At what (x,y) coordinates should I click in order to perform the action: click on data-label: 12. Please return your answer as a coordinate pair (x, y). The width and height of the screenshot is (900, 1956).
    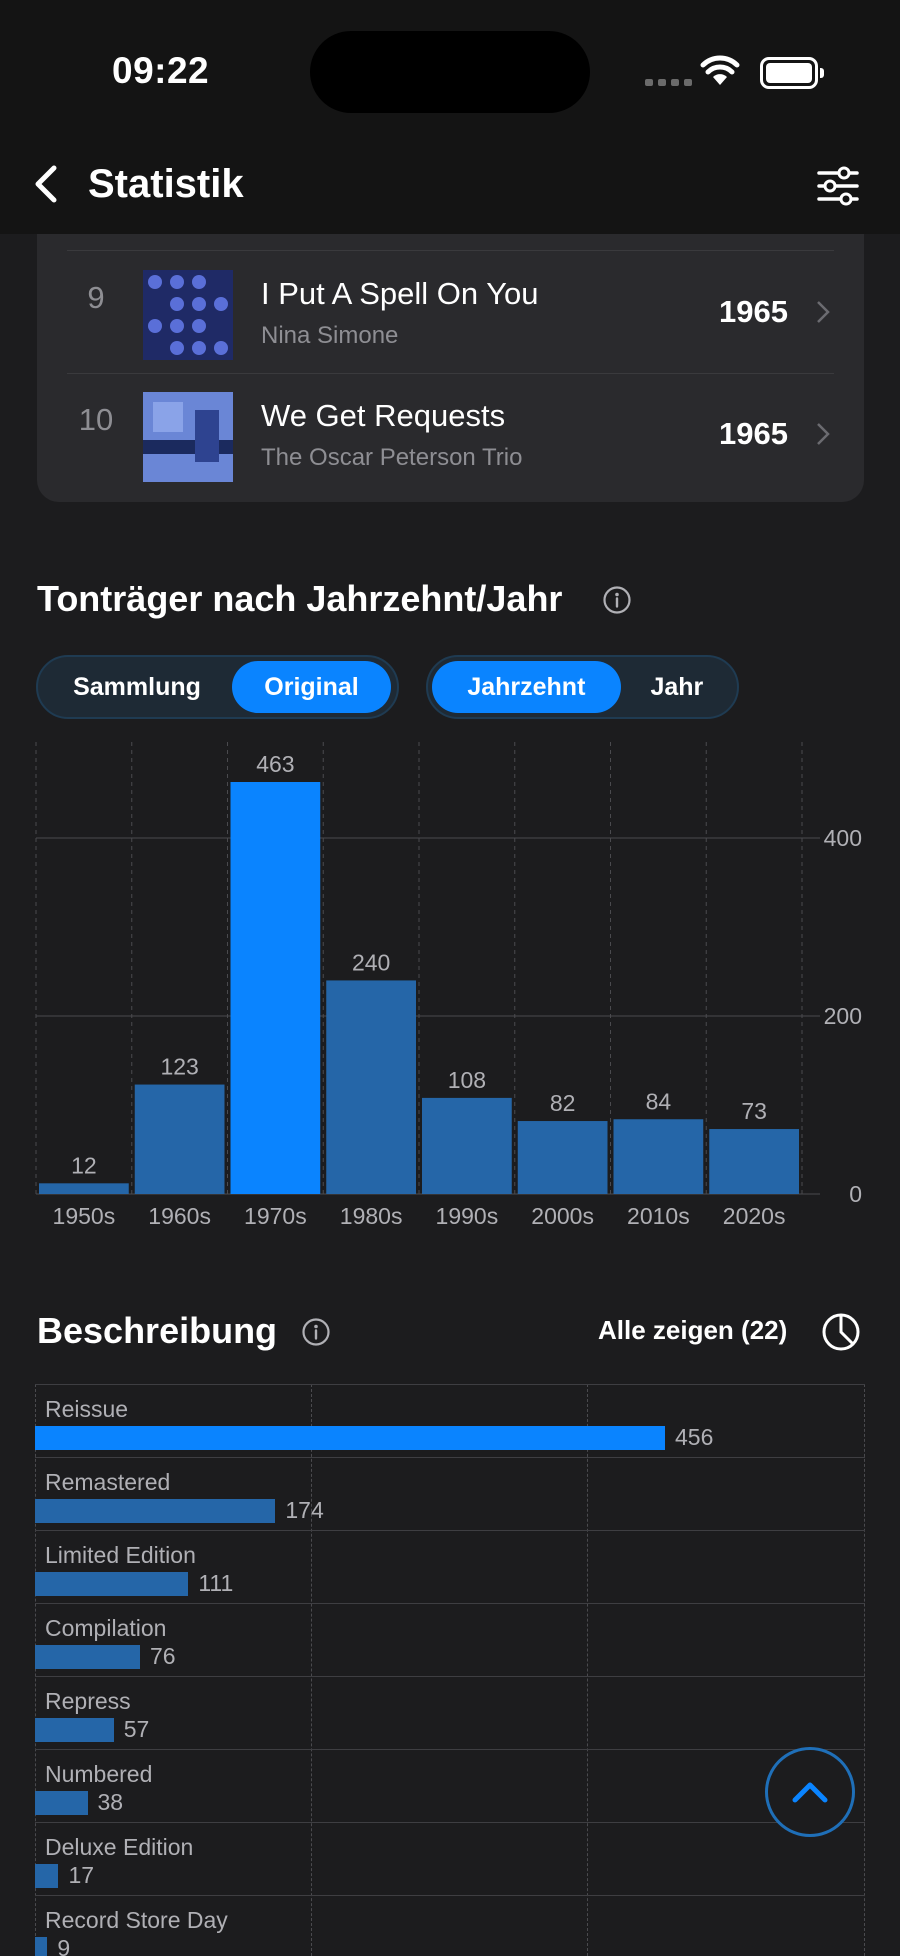
    Looking at the image, I should click on (84, 1165).